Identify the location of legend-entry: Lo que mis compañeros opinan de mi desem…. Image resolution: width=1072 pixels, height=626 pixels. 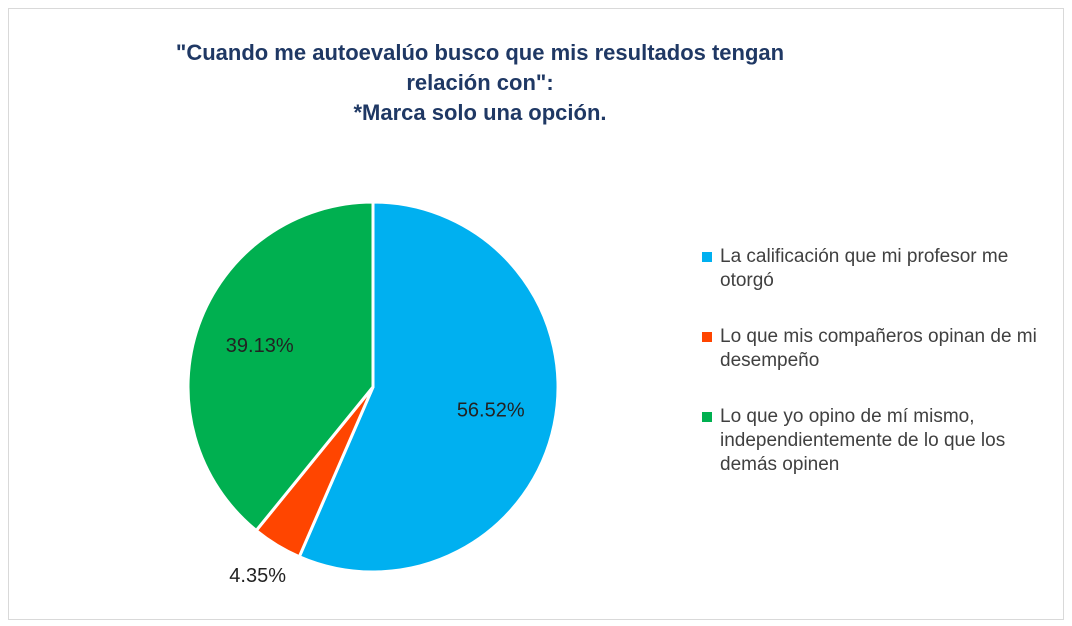
(875, 349).